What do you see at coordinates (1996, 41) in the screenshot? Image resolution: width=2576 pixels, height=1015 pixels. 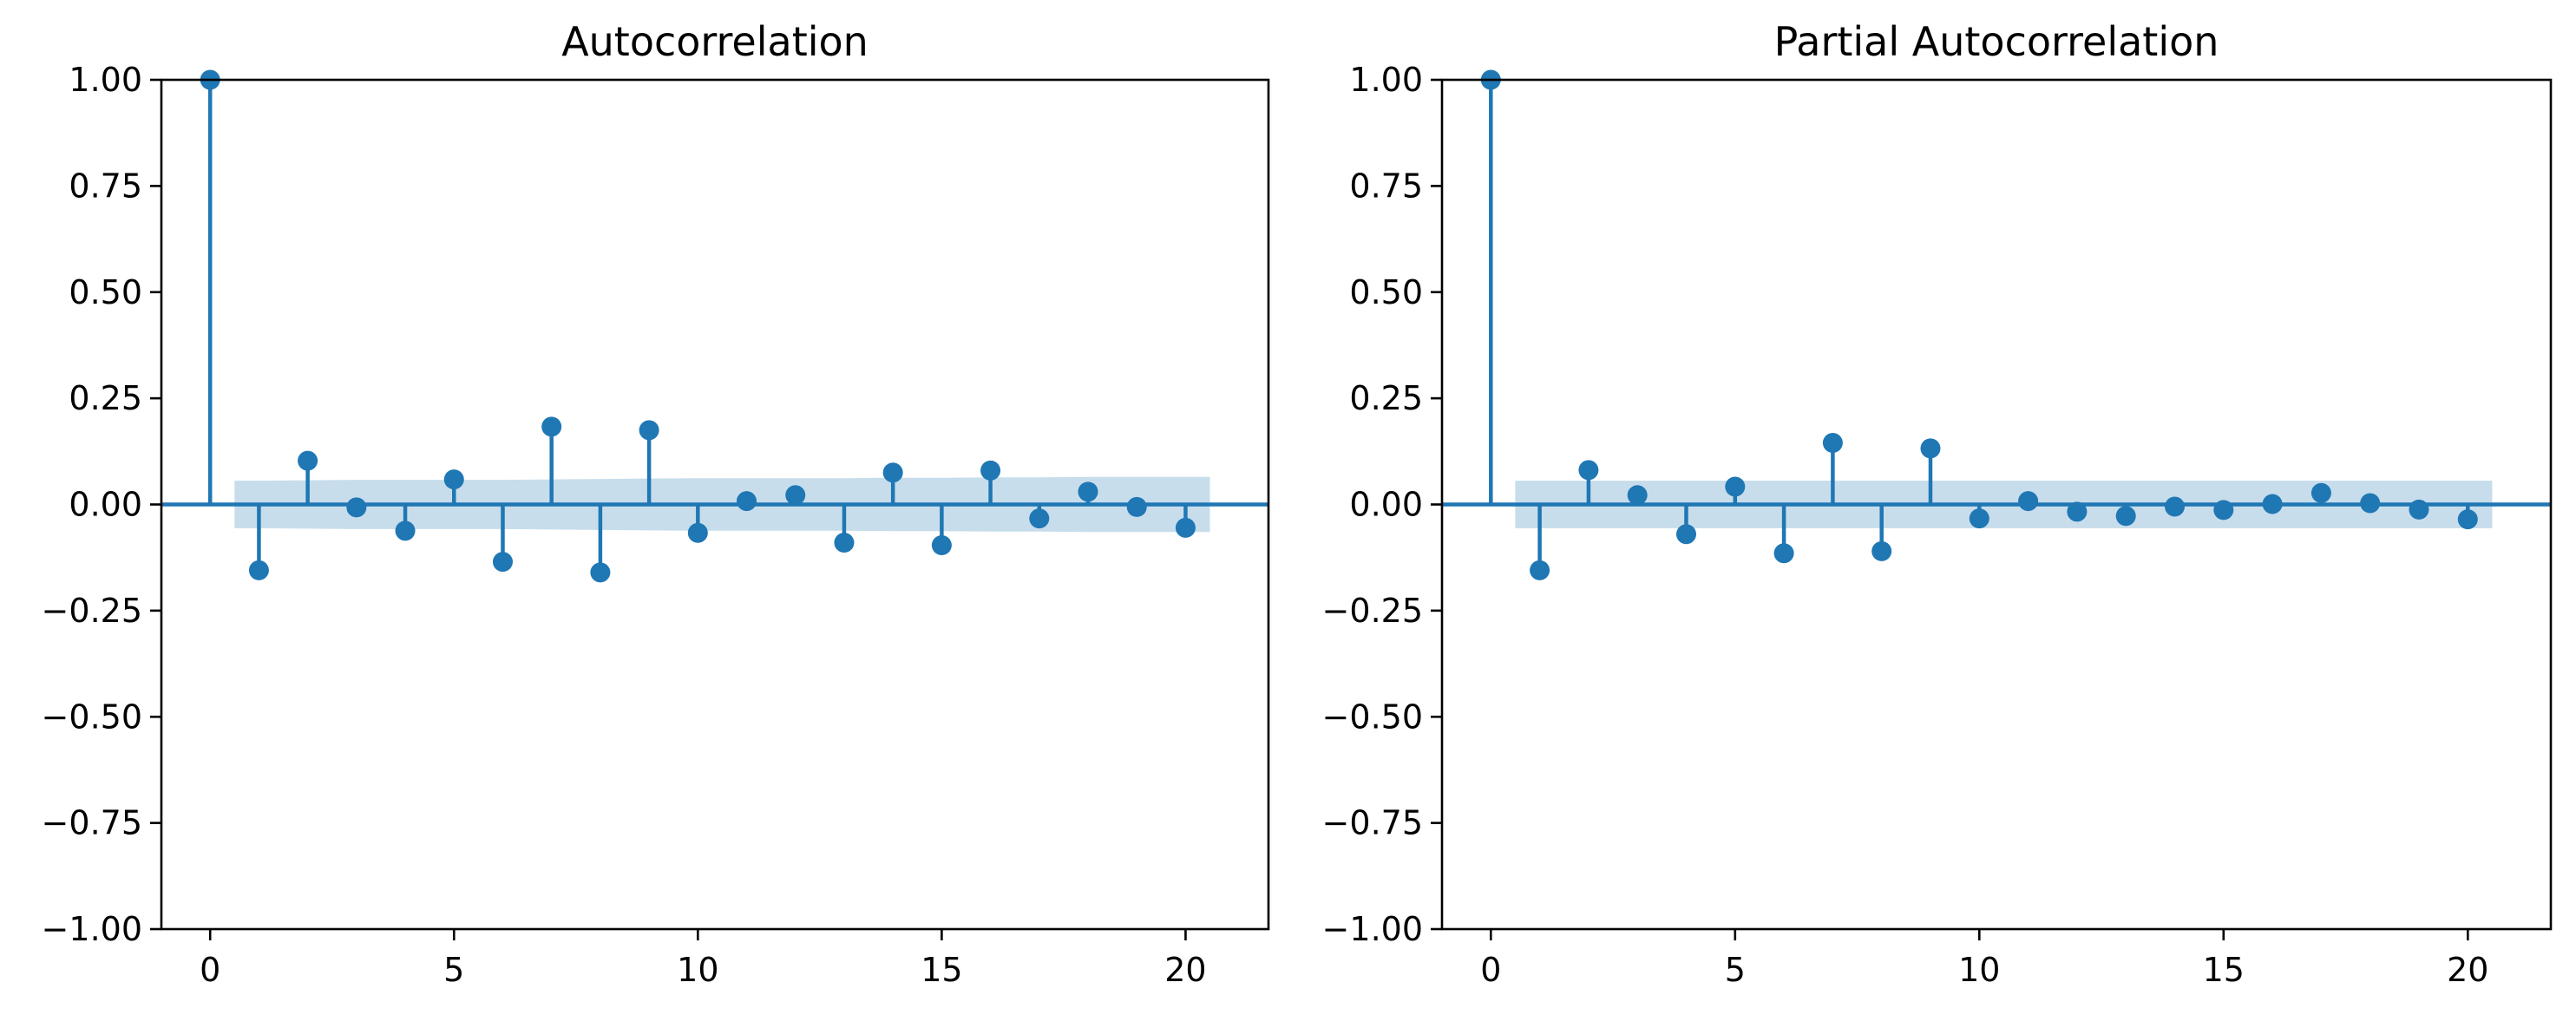 I see `pacf-title: Partial Autocorrelation` at bounding box center [1996, 41].